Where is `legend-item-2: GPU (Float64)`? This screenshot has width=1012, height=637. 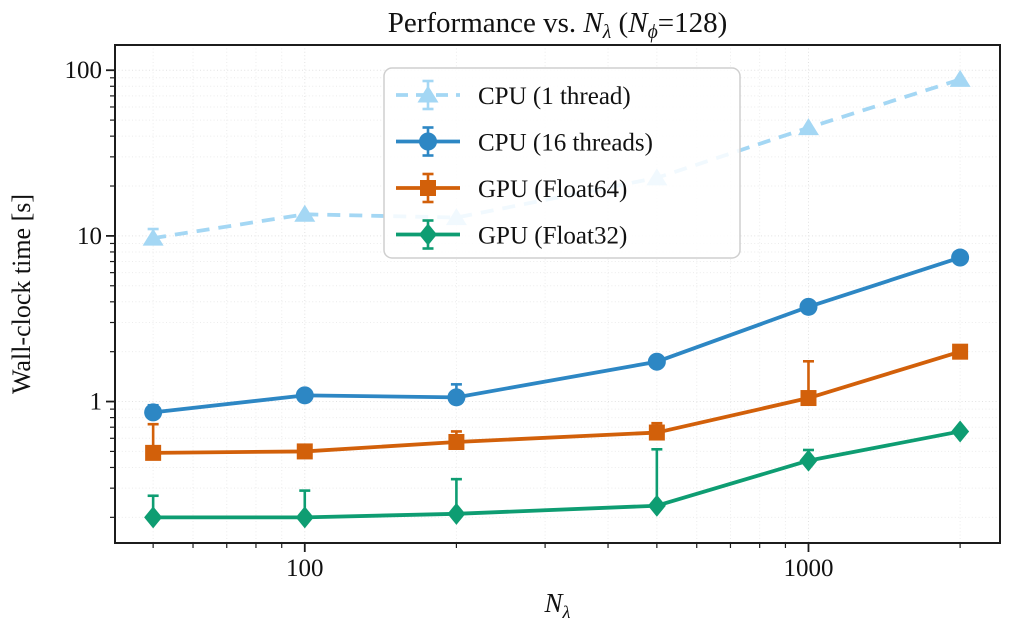 legend-item-2: GPU (Float64) is located at coordinates (511, 188).